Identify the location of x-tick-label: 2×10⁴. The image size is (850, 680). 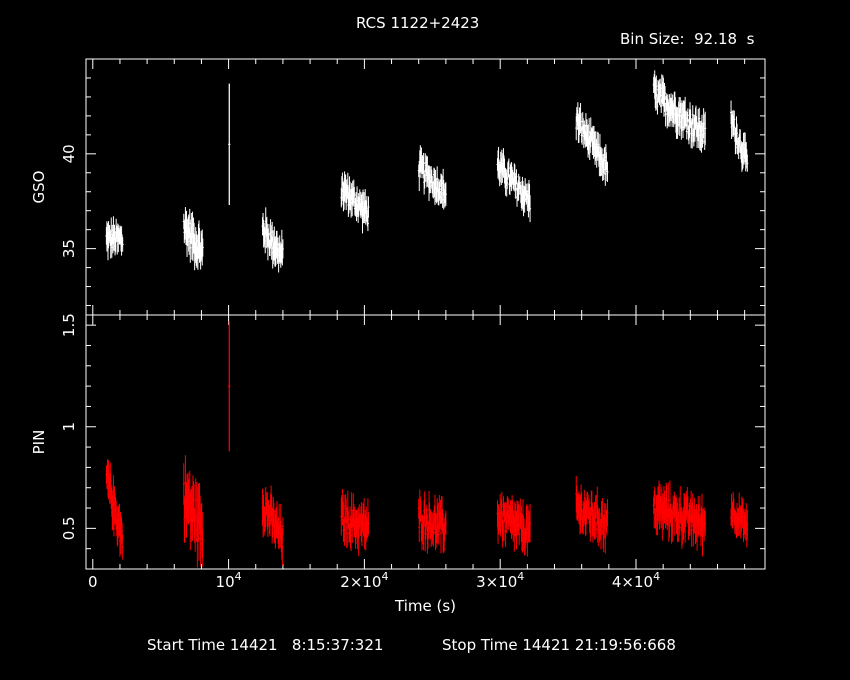
(364, 580).